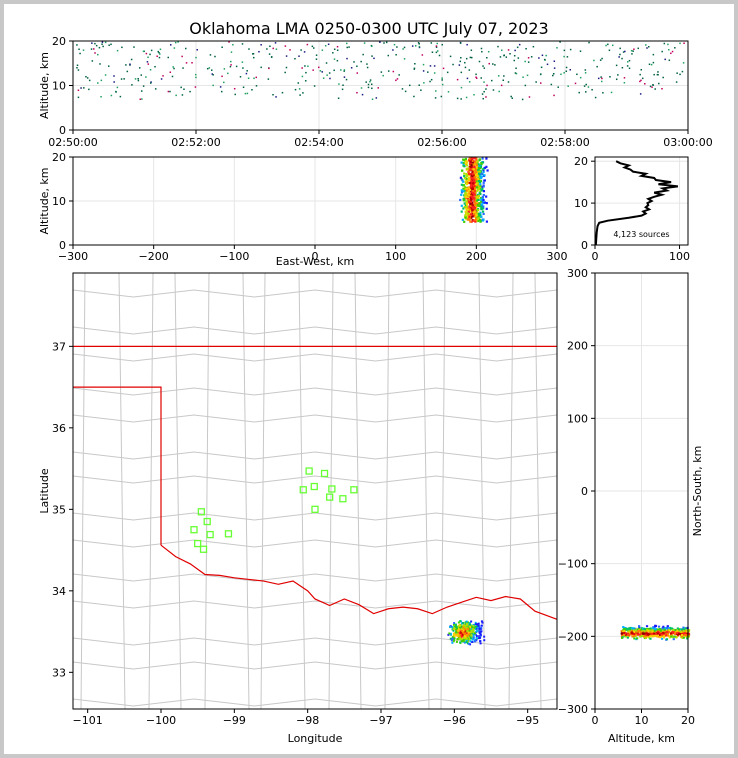  I want to click on ew-tick-label: −300, so click(73, 256).